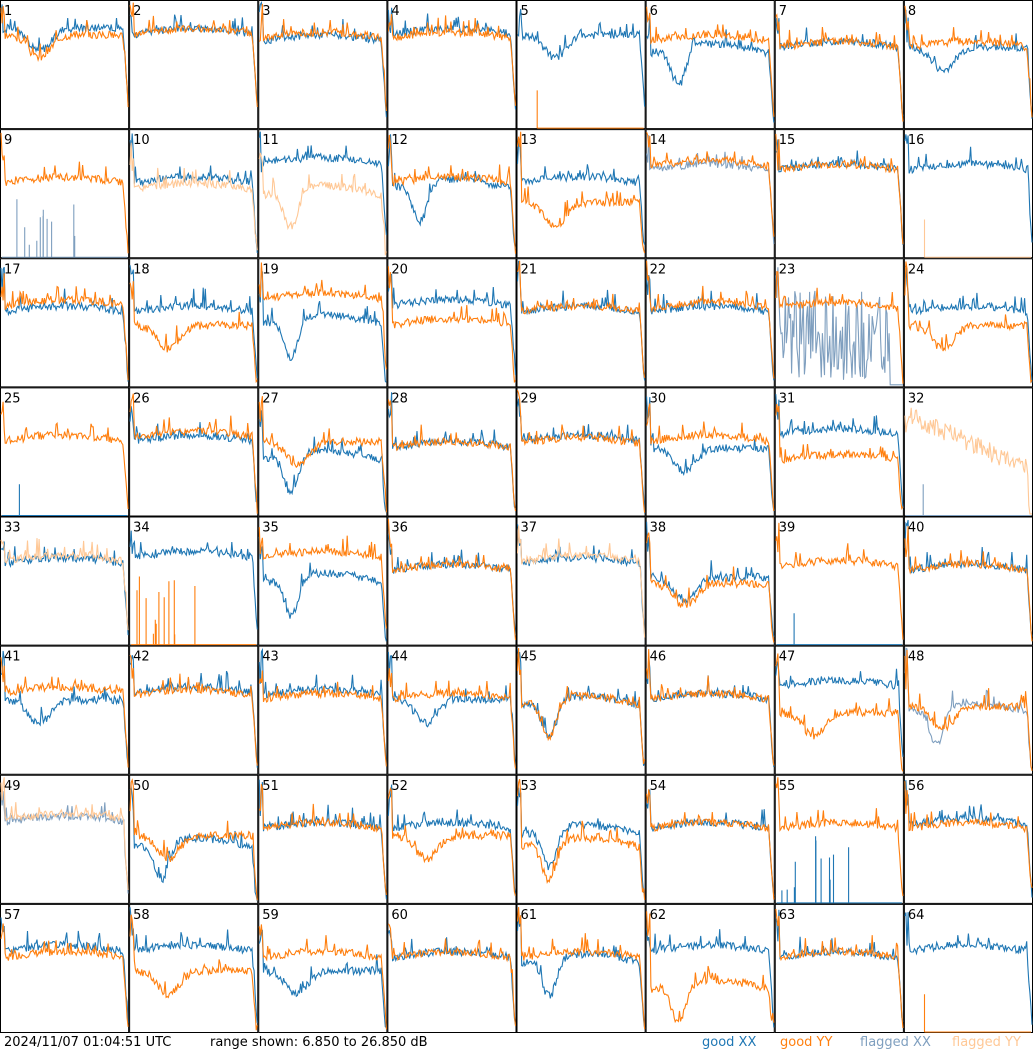  I want to click on panel-label: 24, so click(916, 269).